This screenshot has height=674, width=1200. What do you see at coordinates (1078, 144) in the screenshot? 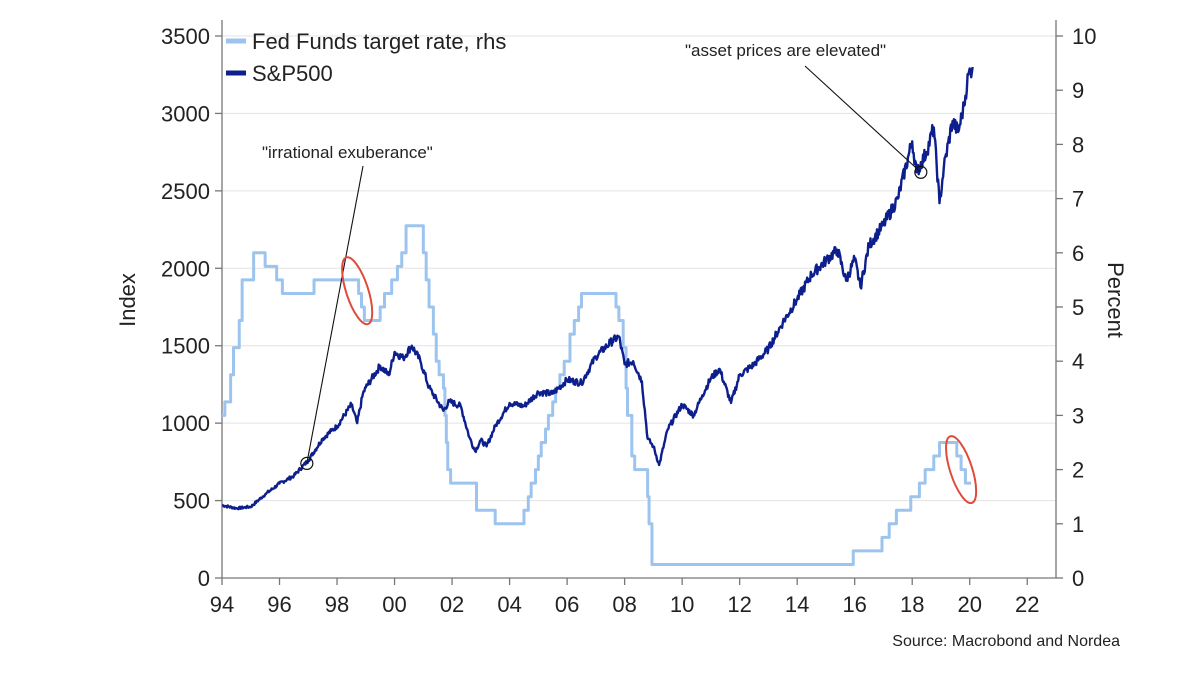
I see `y-right-tick-label: 8` at bounding box center [1078, 144].